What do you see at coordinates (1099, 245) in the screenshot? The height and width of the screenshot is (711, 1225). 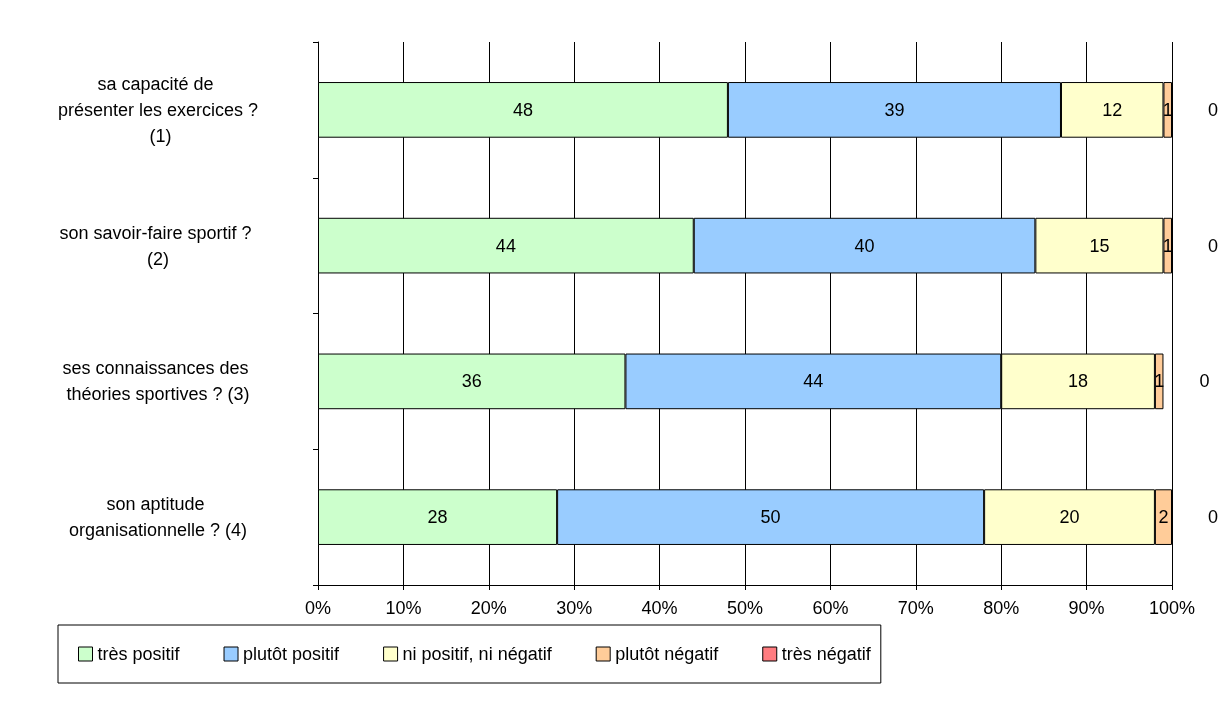 I see `data-label: 15` at bounding box center [1099, 245].